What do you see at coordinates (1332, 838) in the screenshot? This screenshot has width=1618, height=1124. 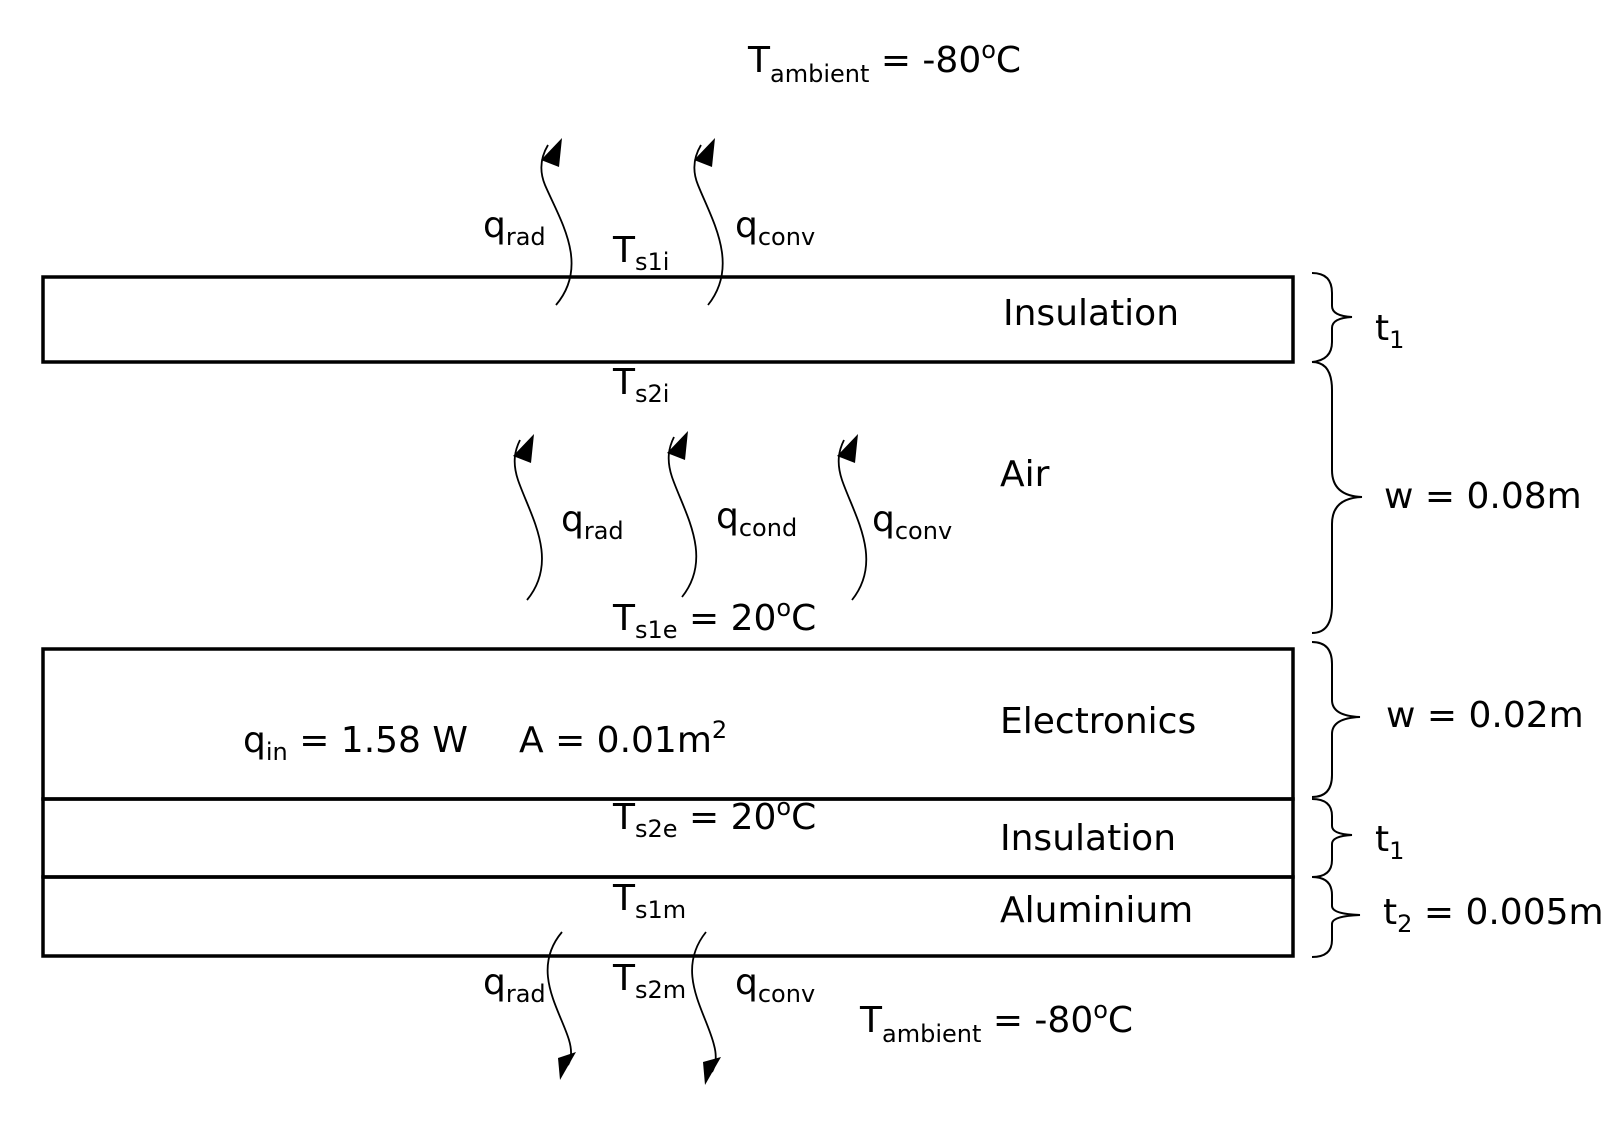 I see `brace-t1-bottom` at bounding box center [1332, 838].